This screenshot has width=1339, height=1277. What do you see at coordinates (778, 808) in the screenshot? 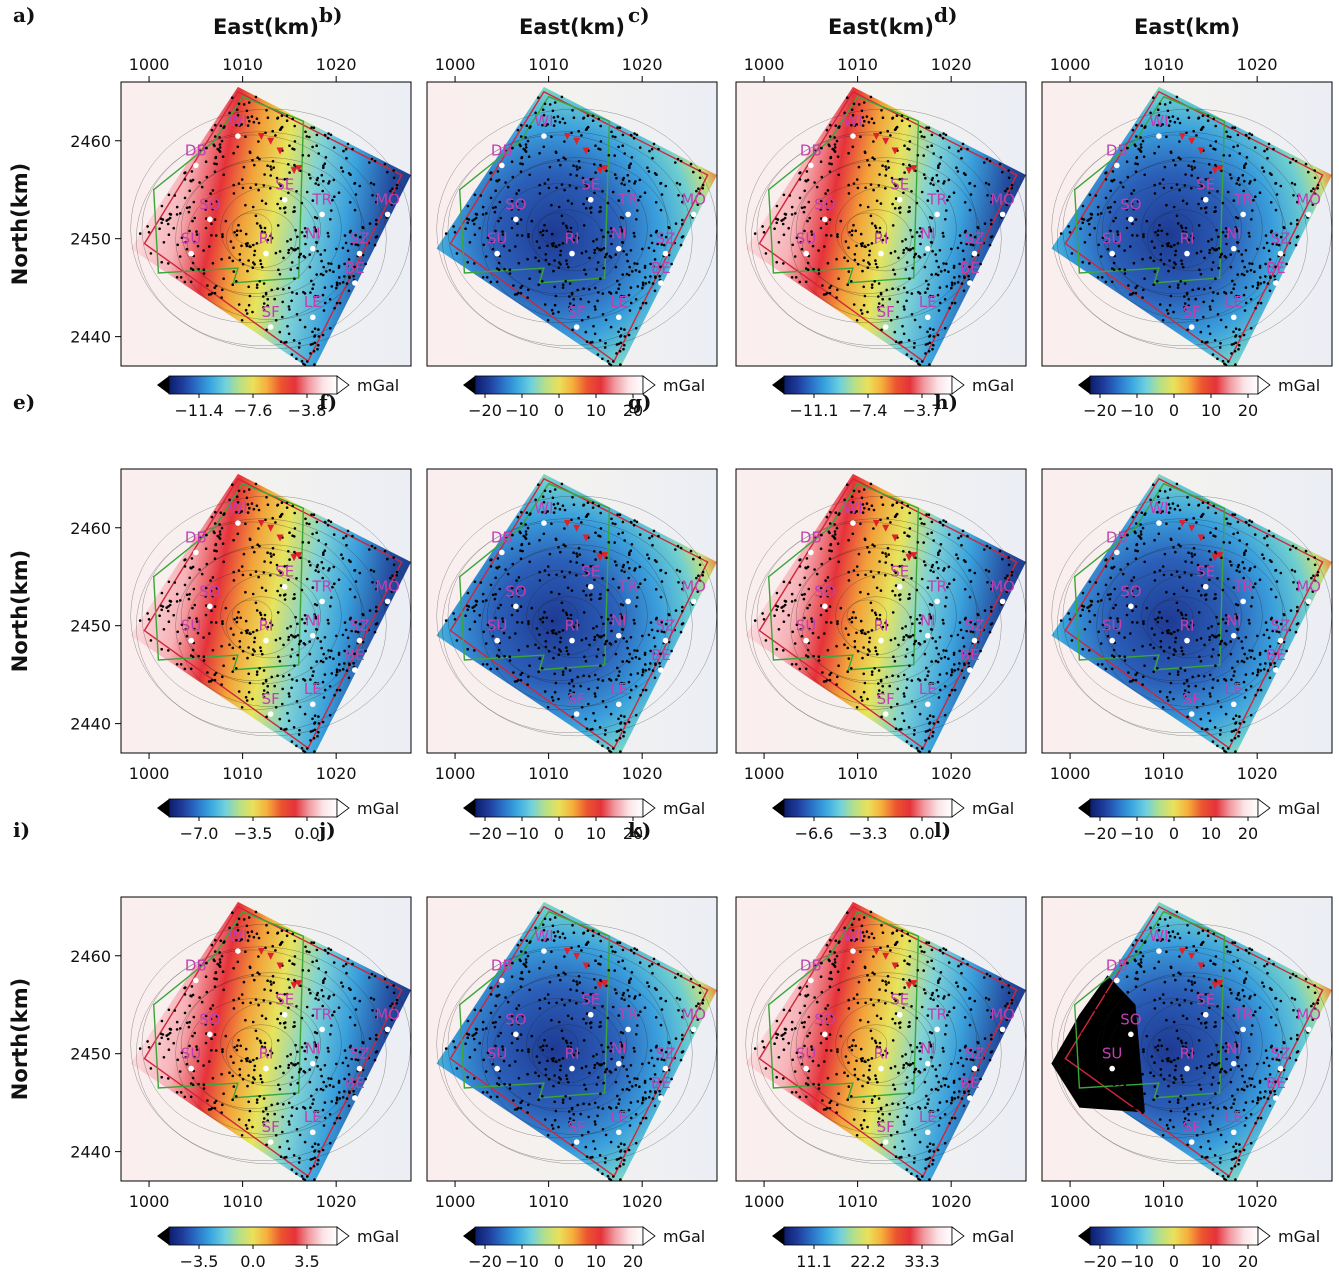
I see `colorbar-low-arrow` at bounding box center [778, 808].